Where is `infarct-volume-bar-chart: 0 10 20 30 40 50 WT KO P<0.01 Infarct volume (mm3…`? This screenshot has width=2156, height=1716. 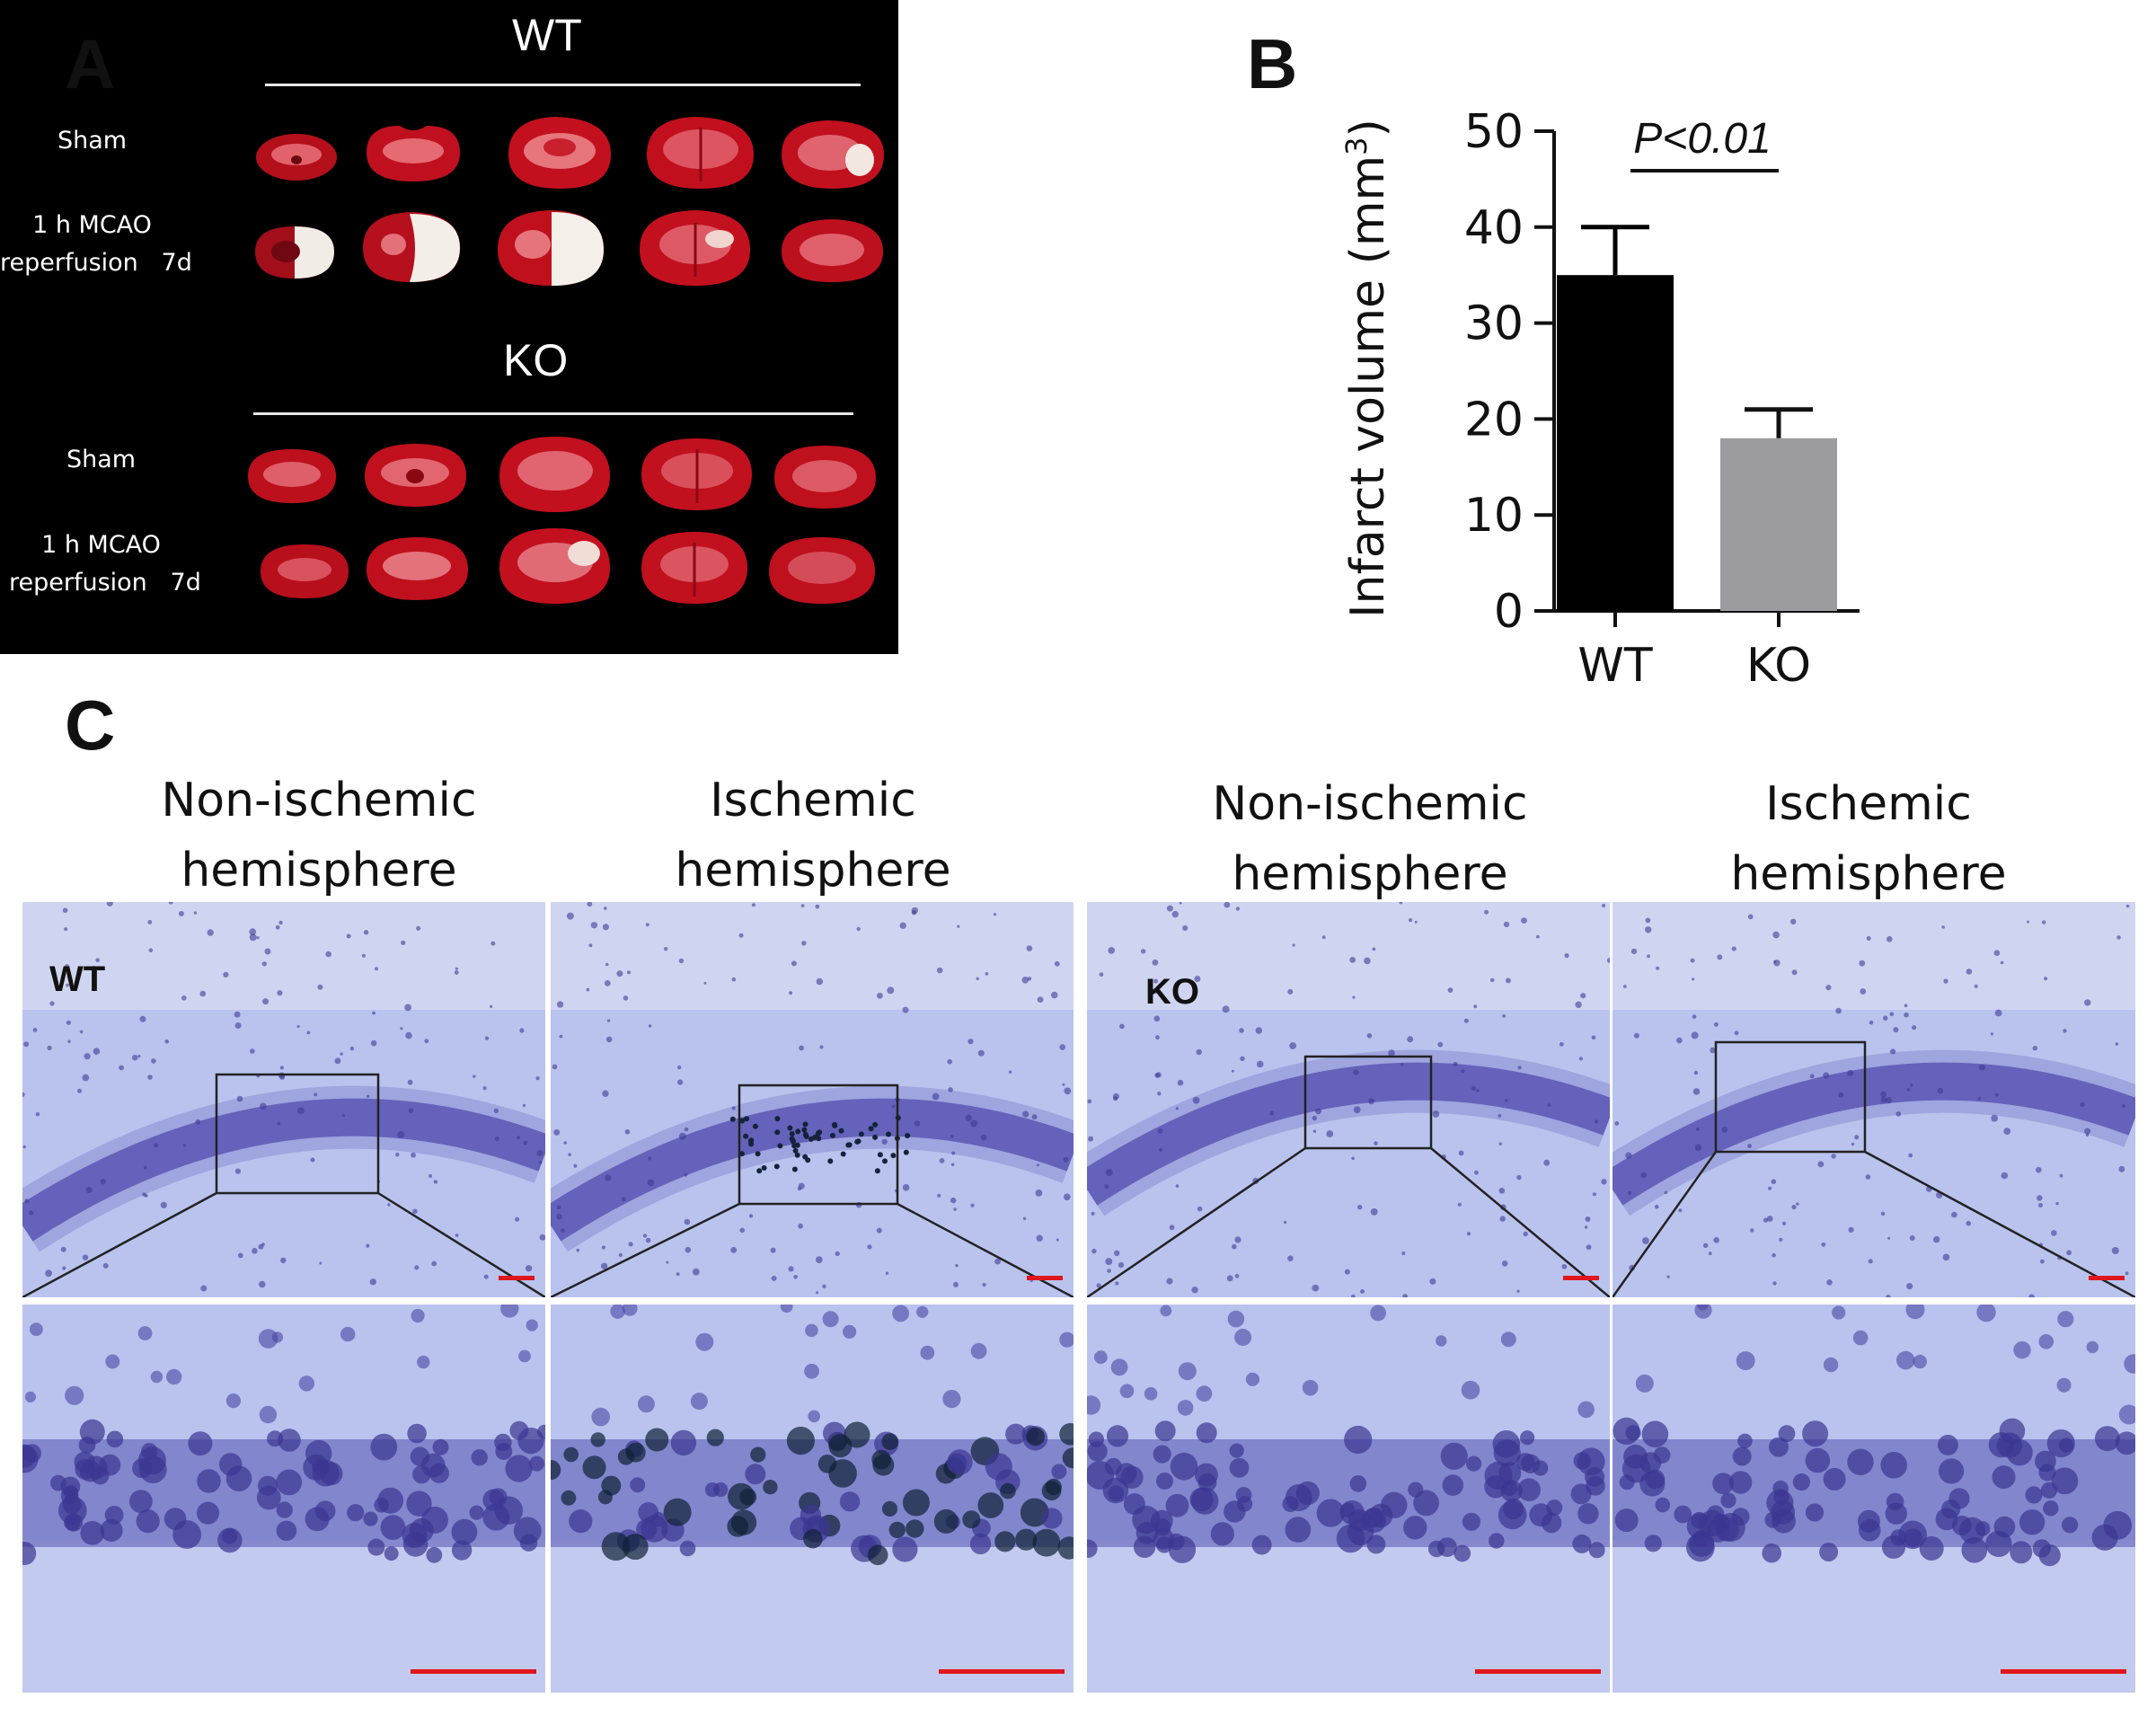
infarct-volume-bar-chart: 0 10 20 30 40 50 WT KO P<0.01 Infarct volume (mm3… is located at coordinates (1599, 399).